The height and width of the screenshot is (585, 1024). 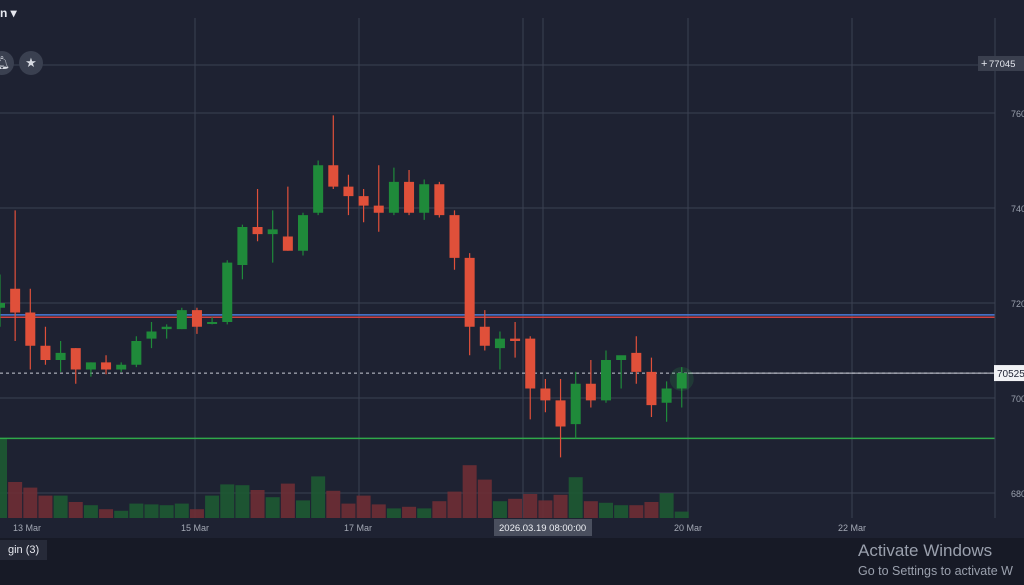 I want to click on crosshair-time-label: 2026.03.19 08:00:00, so click(x=542, y=528).